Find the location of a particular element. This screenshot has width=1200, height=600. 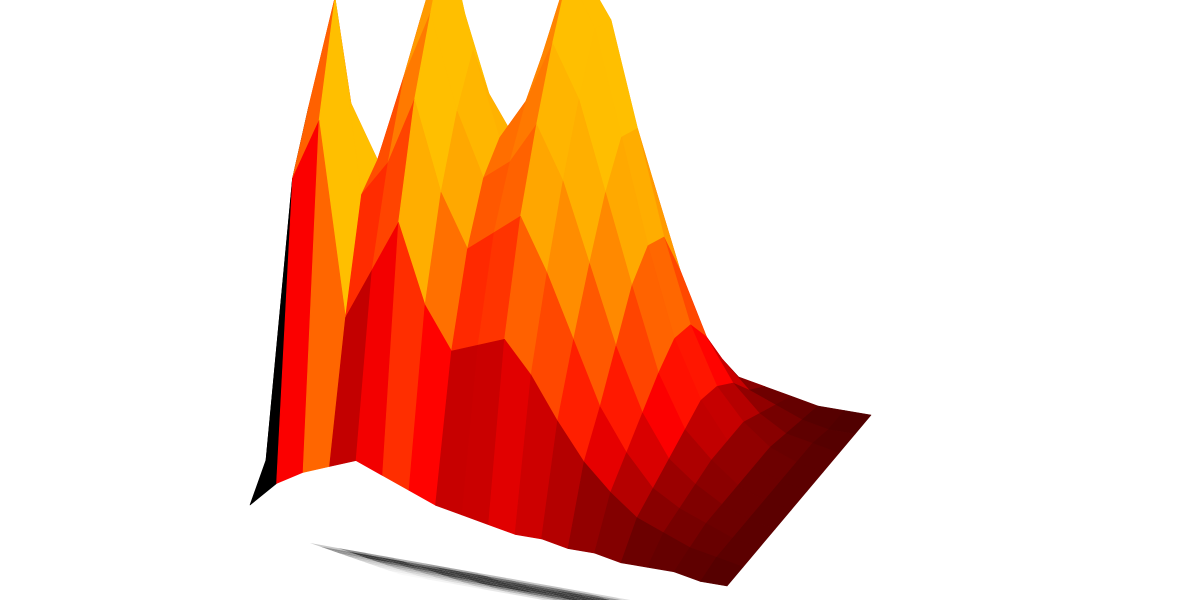

ground-shadow-layer is located at coordinates (470, 571).